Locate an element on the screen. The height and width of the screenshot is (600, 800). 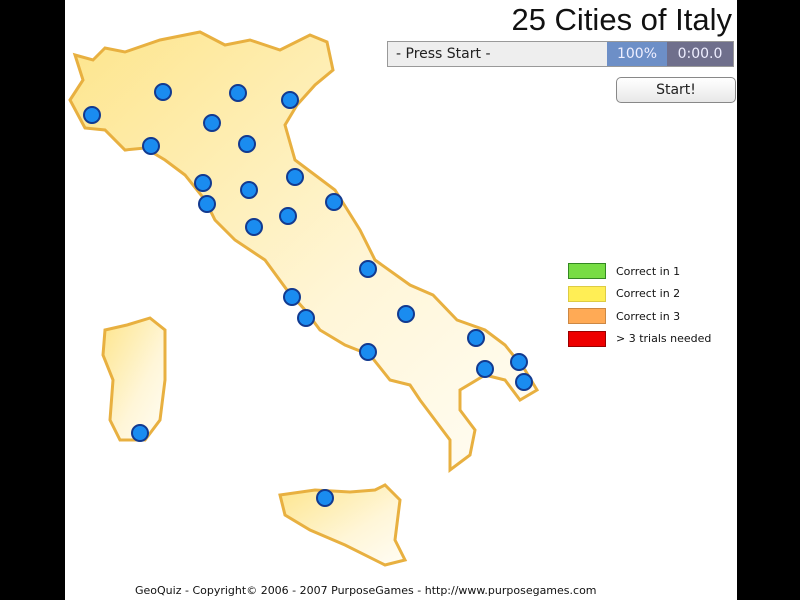
progress-percent: 100% is located at coordinates (637, 54).